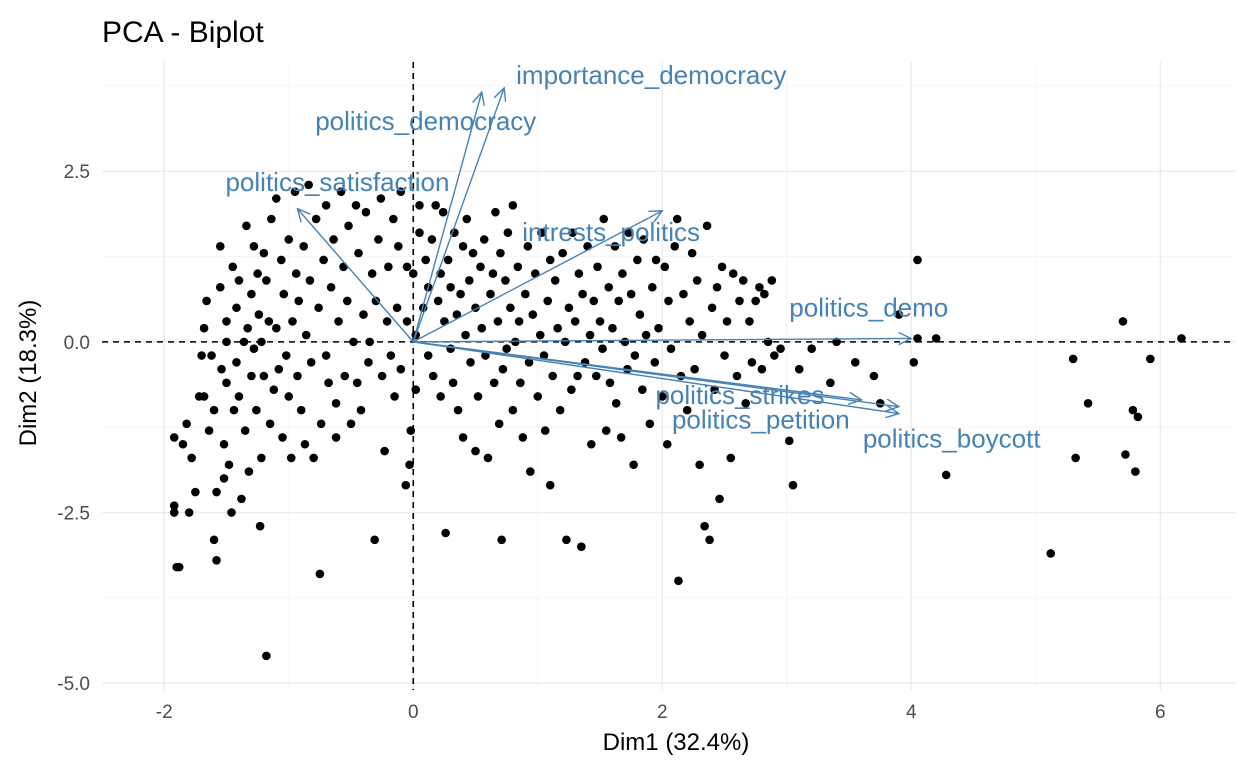 The image size is (1248, 768). What do you see at coordinates (413, 712) in the screenshot?
I see `x-tick-label: 0` at bounding box center [413, 712].